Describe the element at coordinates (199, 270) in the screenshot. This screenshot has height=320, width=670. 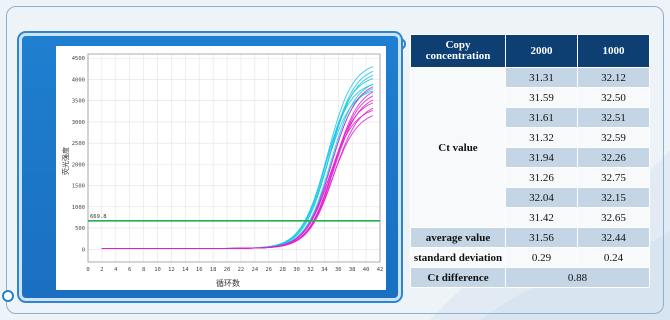
I see `x-tick-label: 16` at that location.